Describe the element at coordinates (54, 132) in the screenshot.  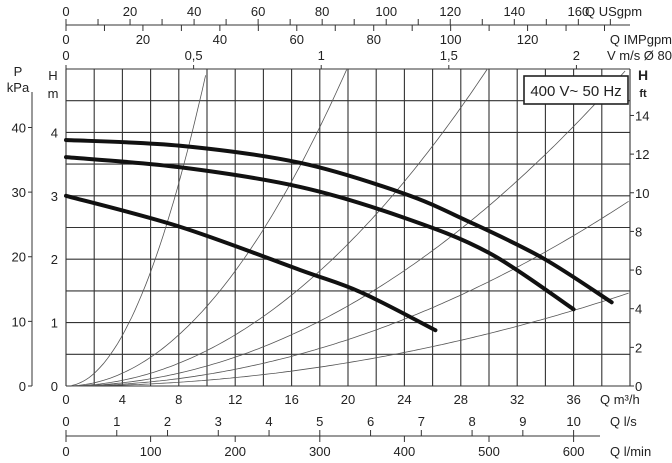
I see `y-tick-label: 4` at that location.